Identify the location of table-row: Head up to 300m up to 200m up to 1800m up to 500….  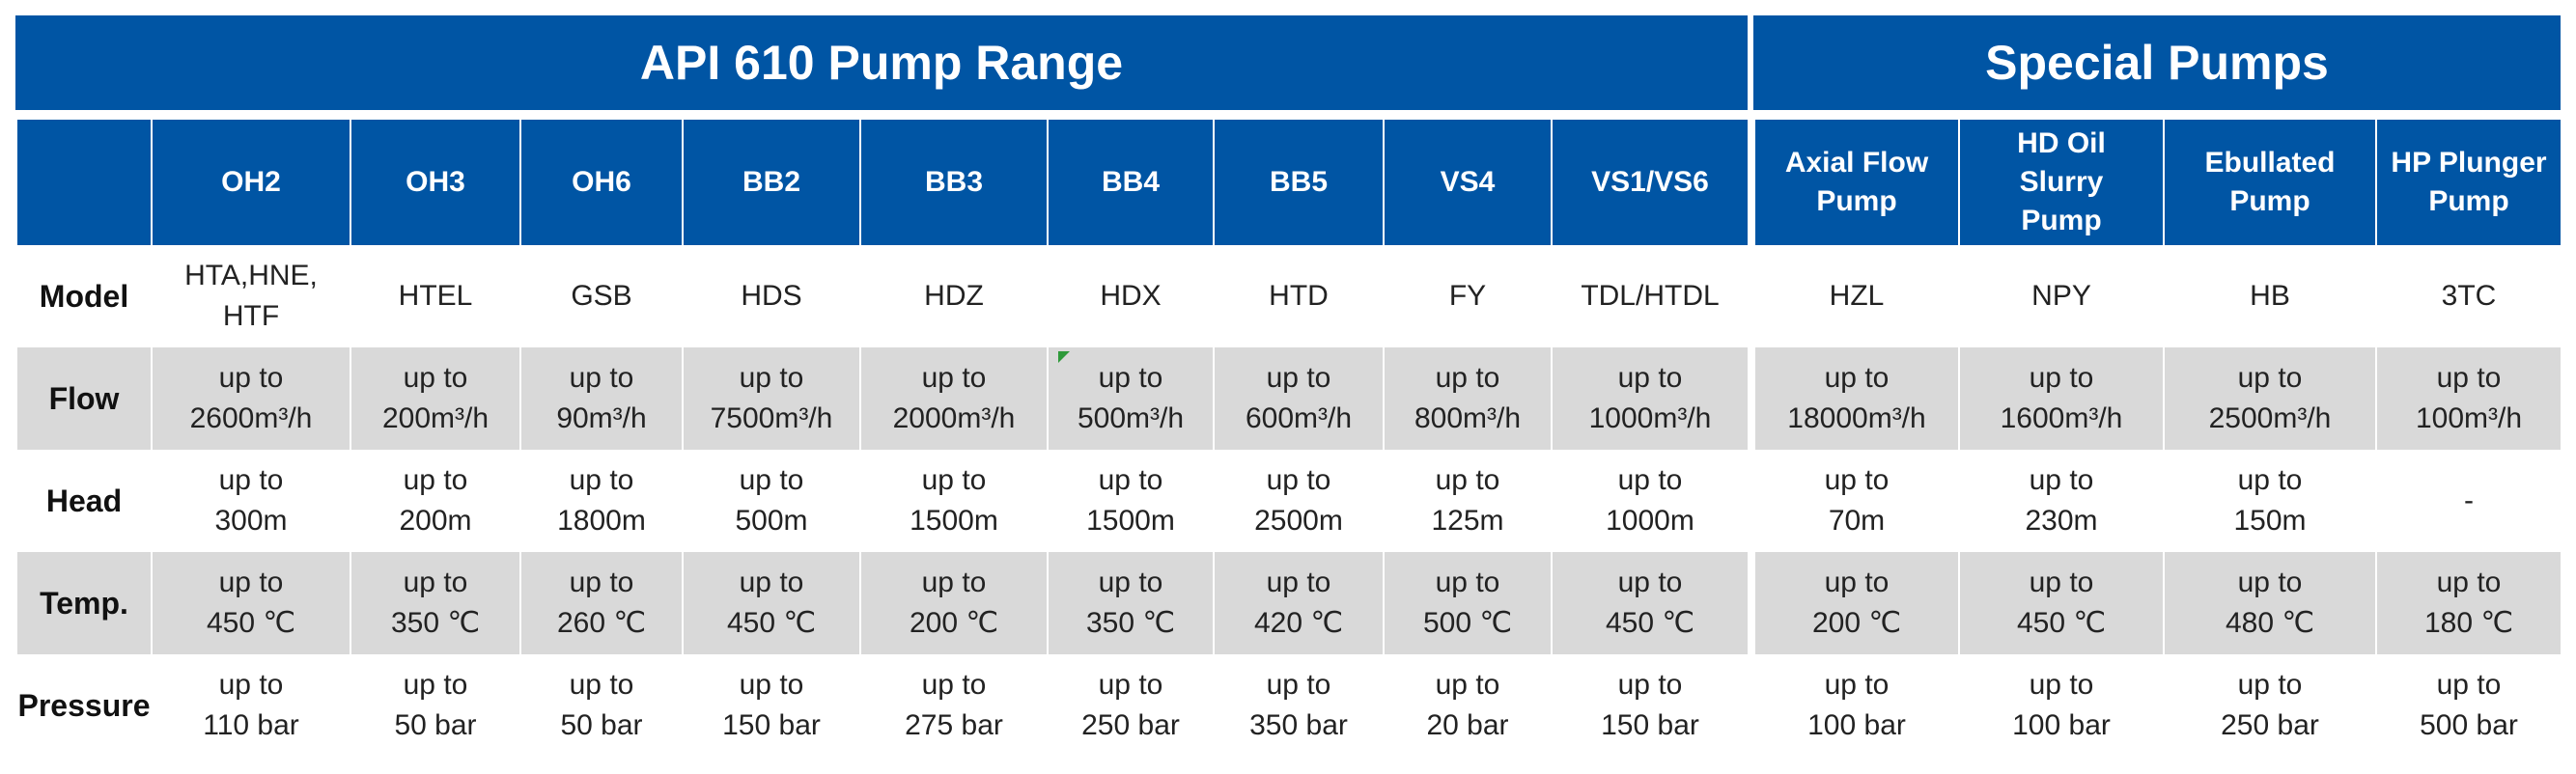
(883, 501).